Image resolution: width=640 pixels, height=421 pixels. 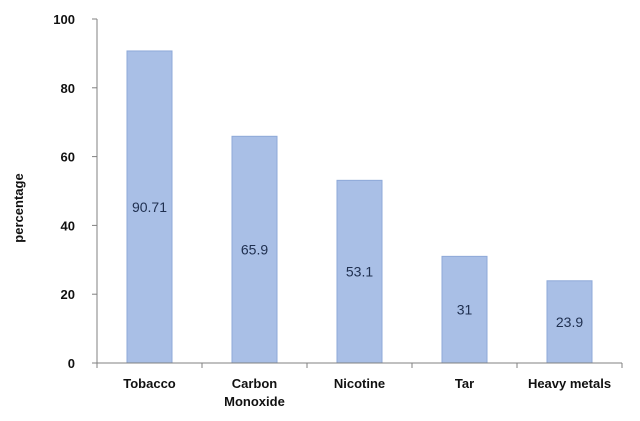 I want to click on y-tick-label: 0, so click(x=71, y=363).